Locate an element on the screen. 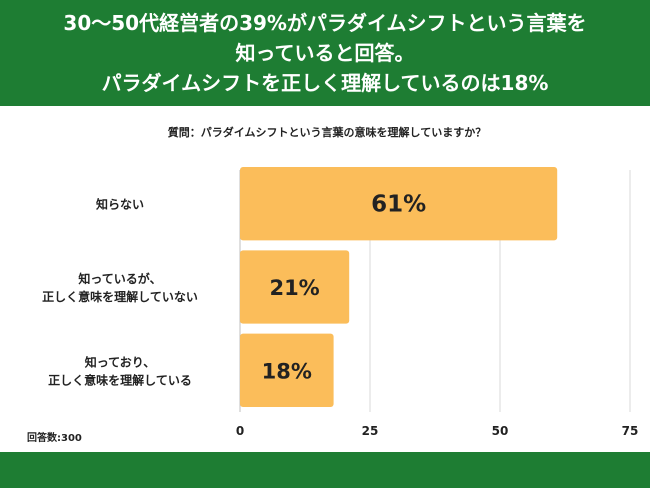 The image size is (650, 488). bar-value-label: 18% is located at coordinates (287, 371).